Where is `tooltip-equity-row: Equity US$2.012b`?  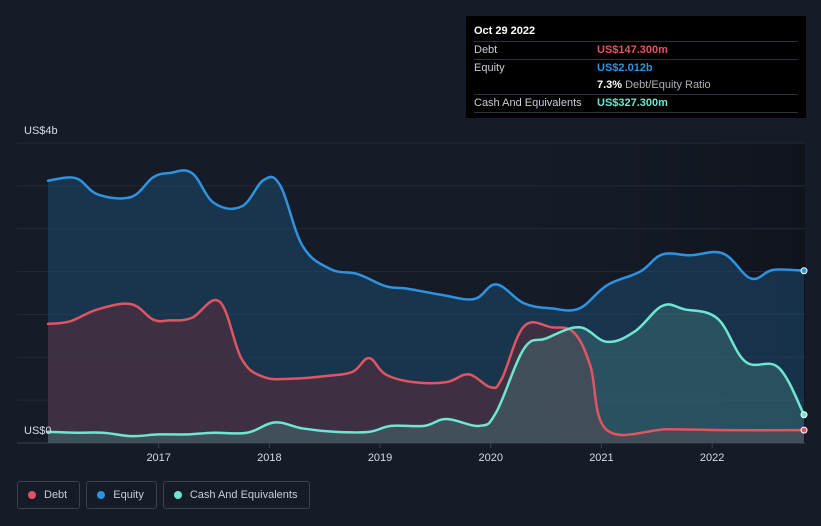 tooltip-equity-row: Equity US$2.012b is located at coordinates (636, 68).